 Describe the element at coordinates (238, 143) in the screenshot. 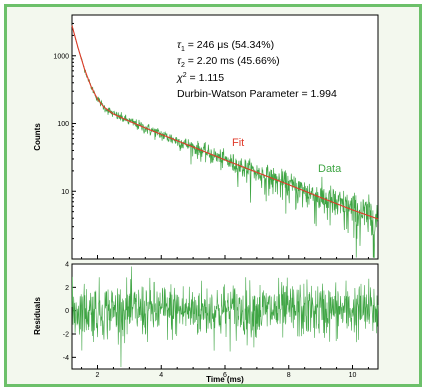

I see `fit-series-label: Fit` at that location.